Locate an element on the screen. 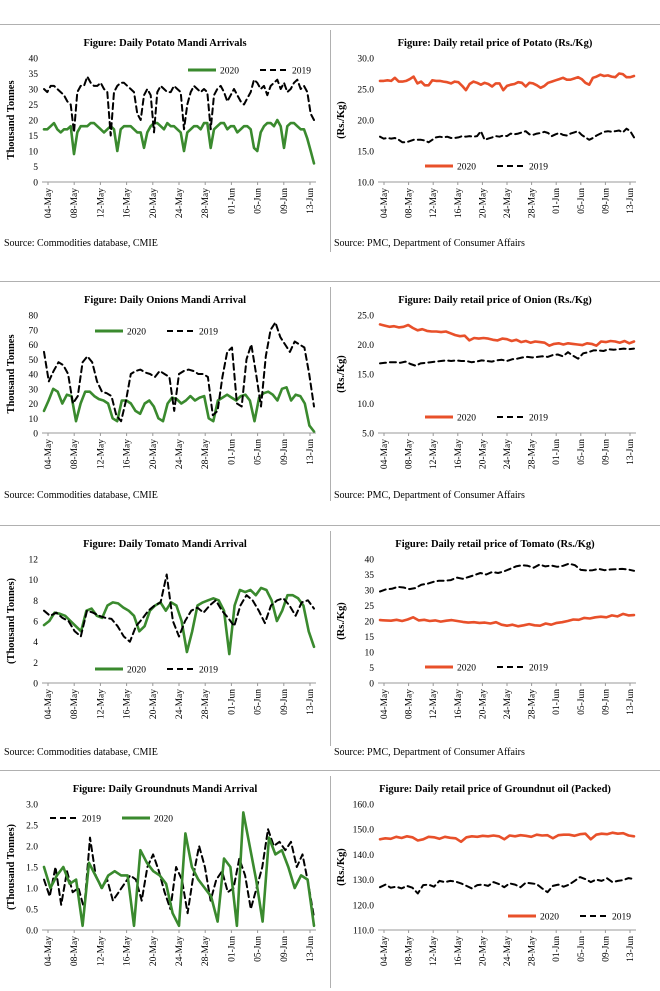 The width and height of the screenshot is (660, 991). y-axis-label: Thousand Tonnes is located at coordinates (11, 119).